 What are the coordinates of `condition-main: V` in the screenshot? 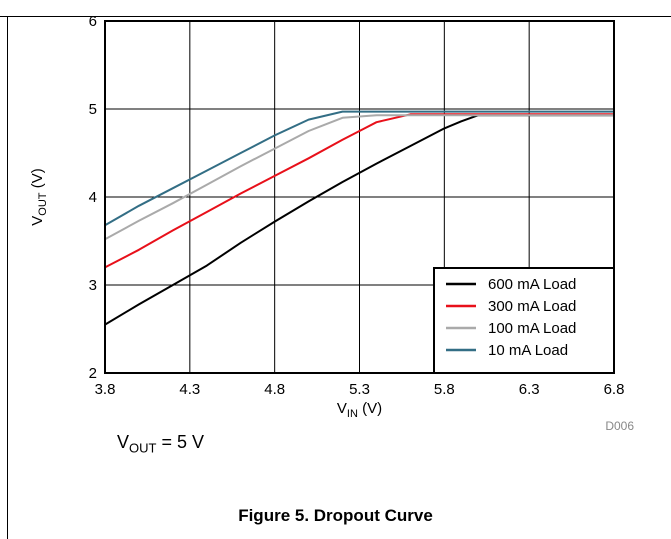 It's located at (123, 442).